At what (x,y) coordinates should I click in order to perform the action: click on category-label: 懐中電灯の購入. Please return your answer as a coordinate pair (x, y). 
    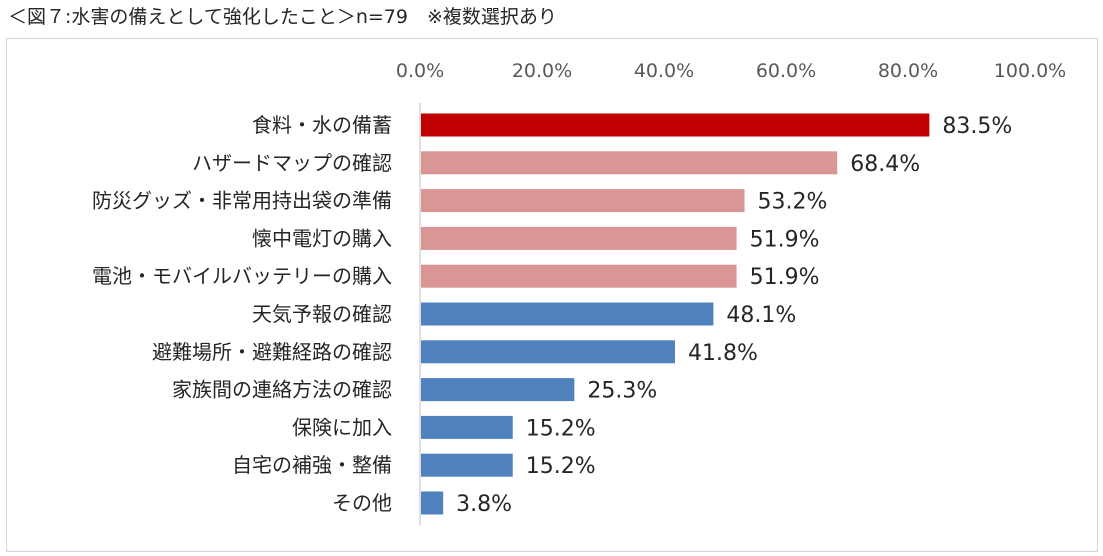
    Looking at the image, I should click on (322, 238).